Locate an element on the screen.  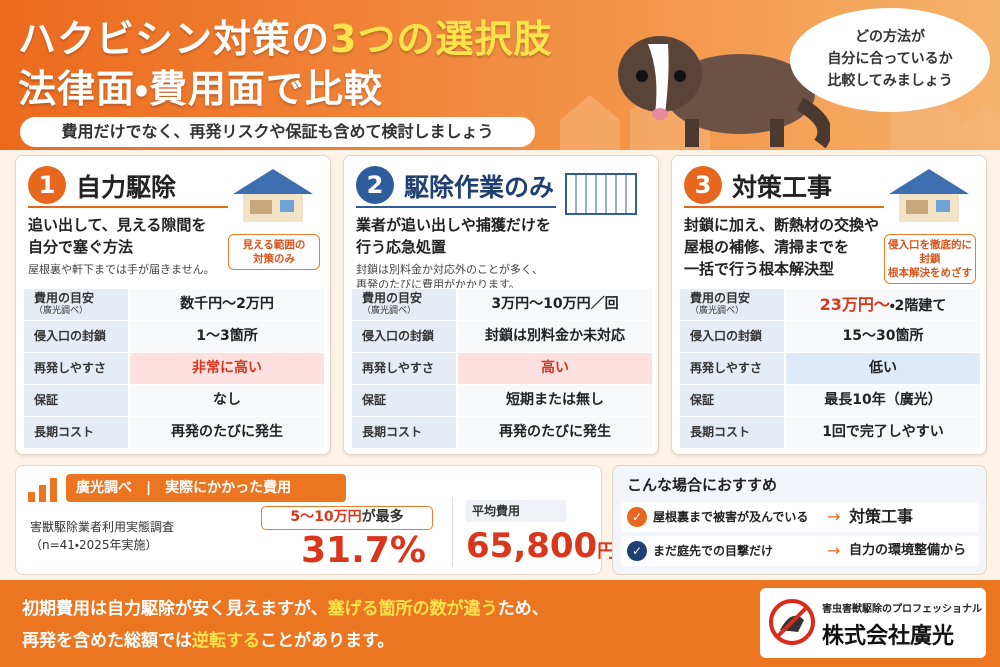
row-value-text: 最長10年（廣光） is located at coordinates (883, 400).